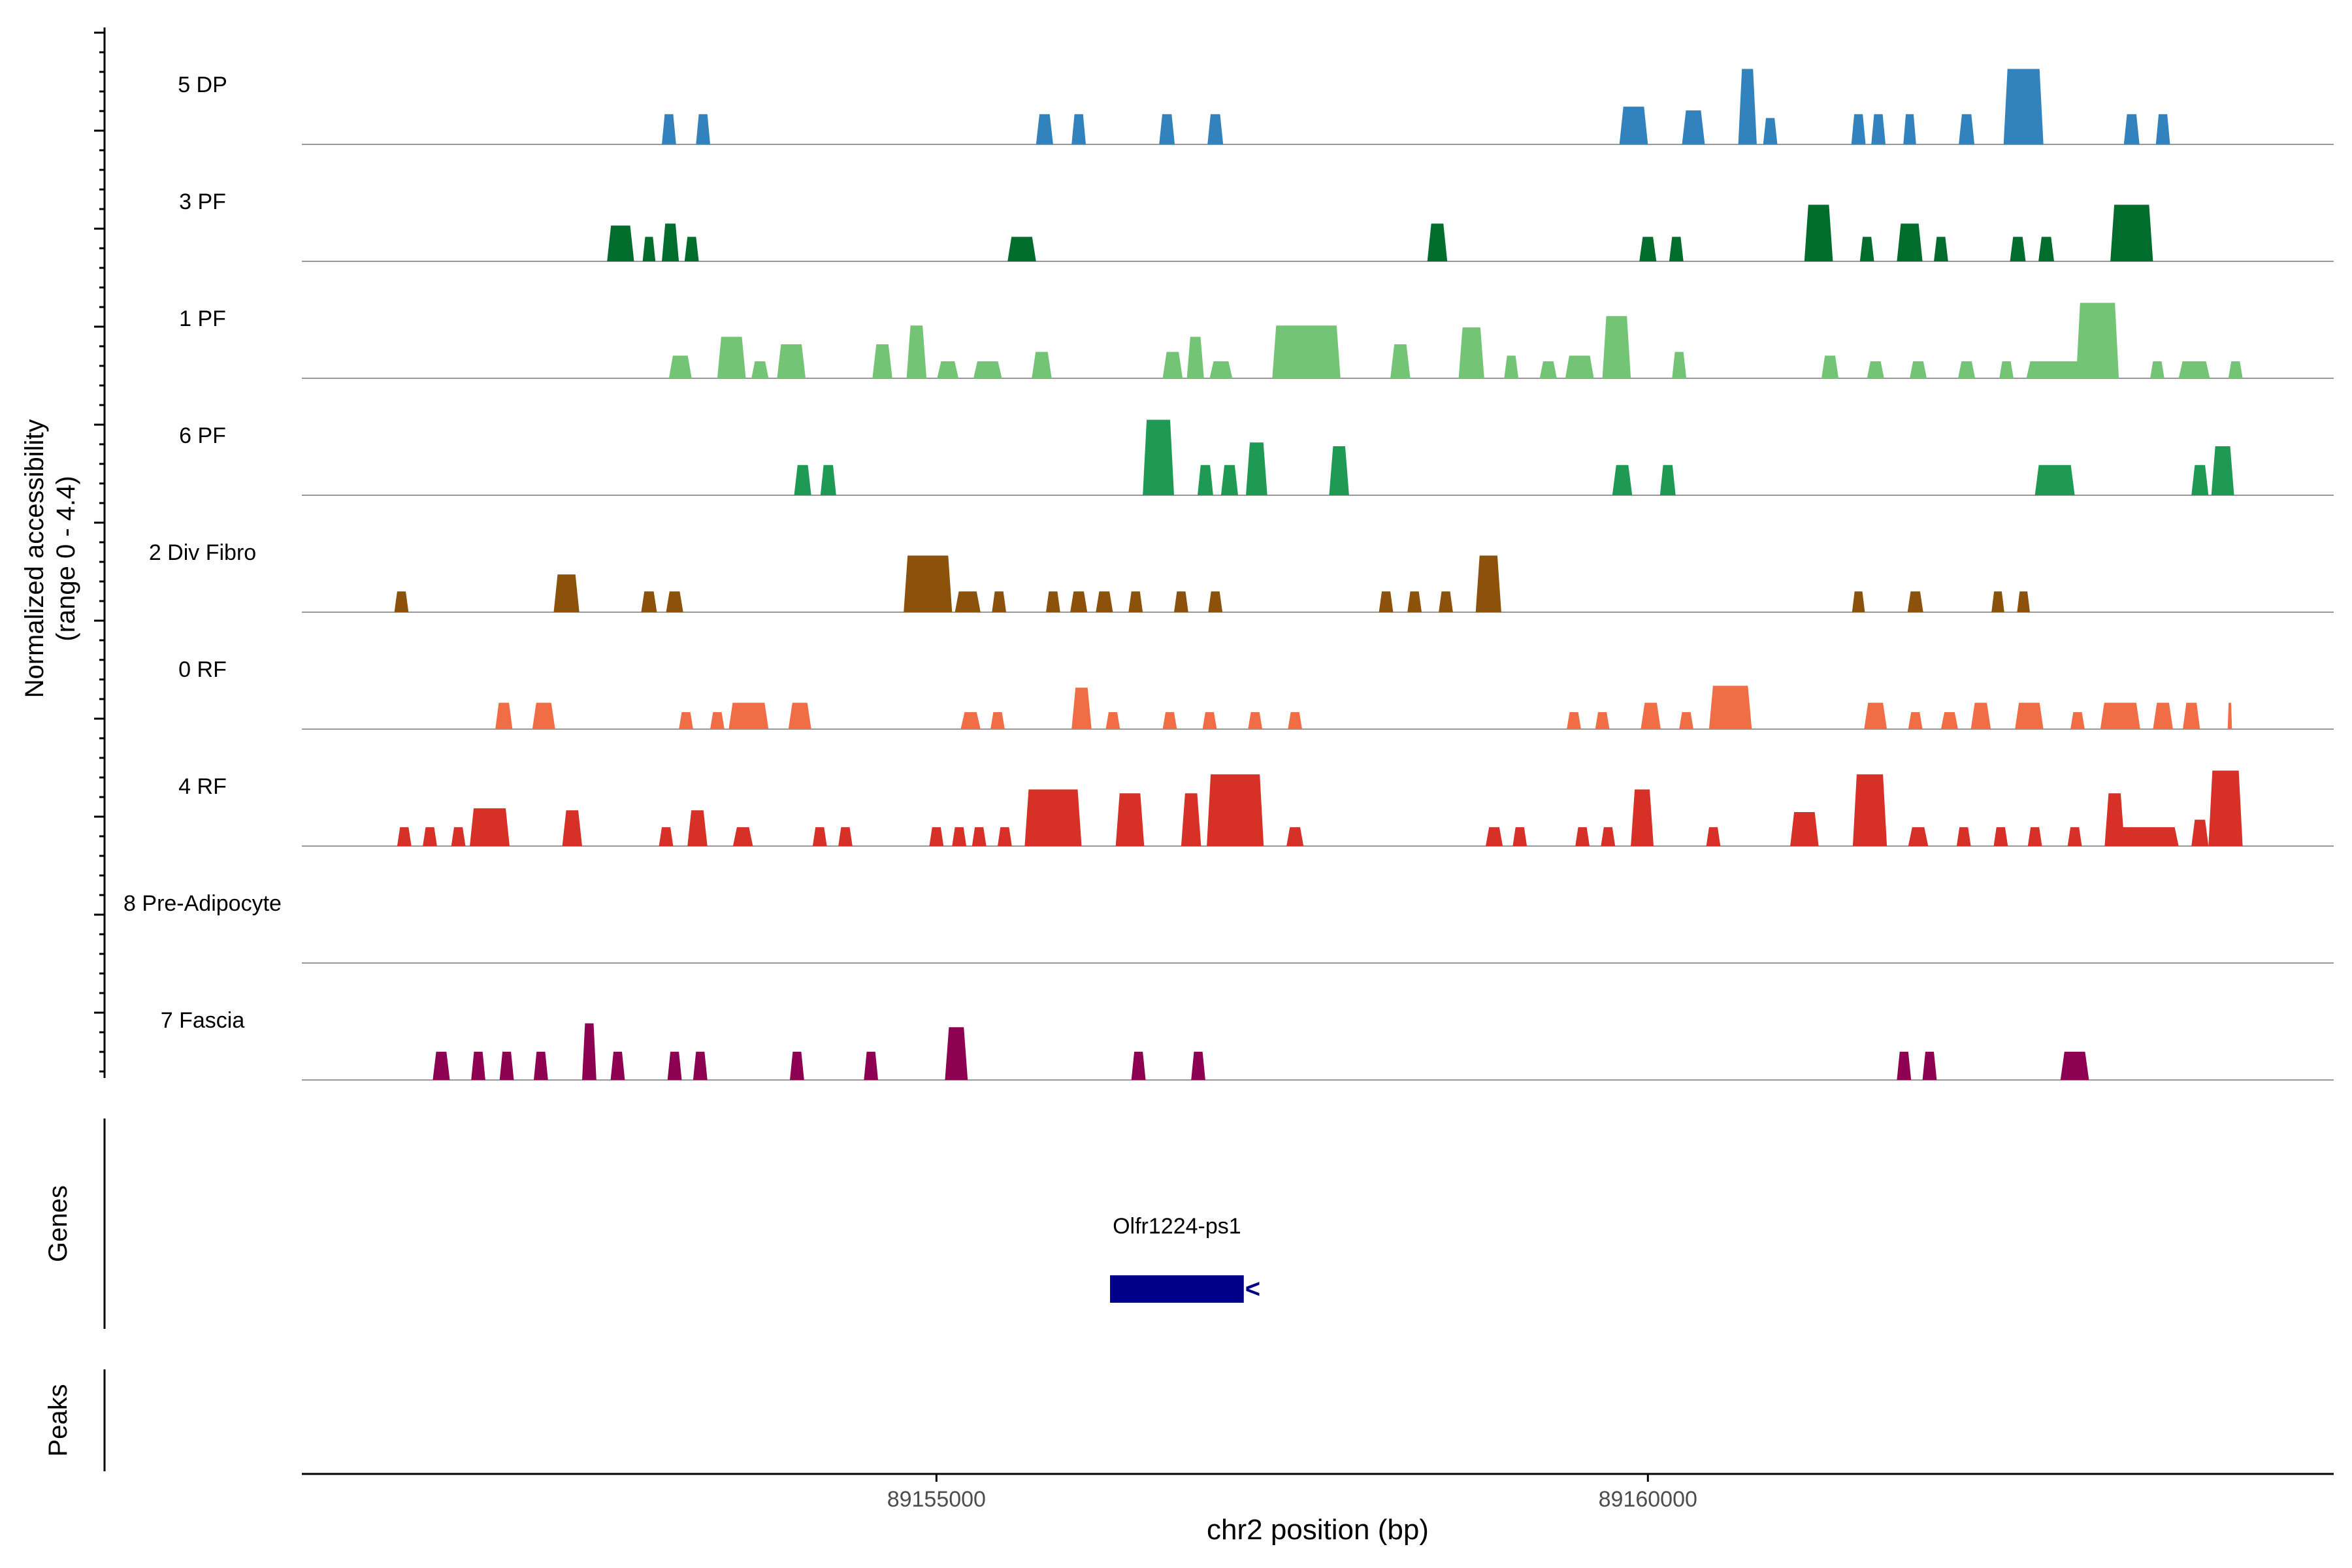 The width and height of the screenshot is (2352, 1568). I want to click on track-label: 0 RF, so click(202, 669).